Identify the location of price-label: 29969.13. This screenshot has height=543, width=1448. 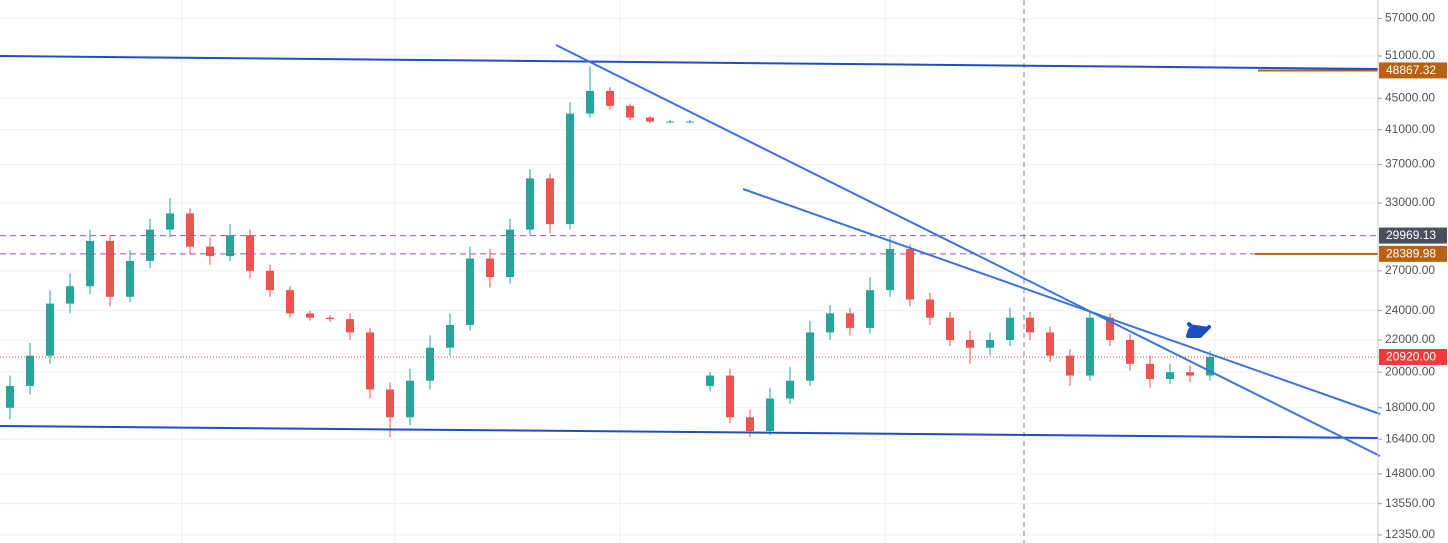
(1411, 235).